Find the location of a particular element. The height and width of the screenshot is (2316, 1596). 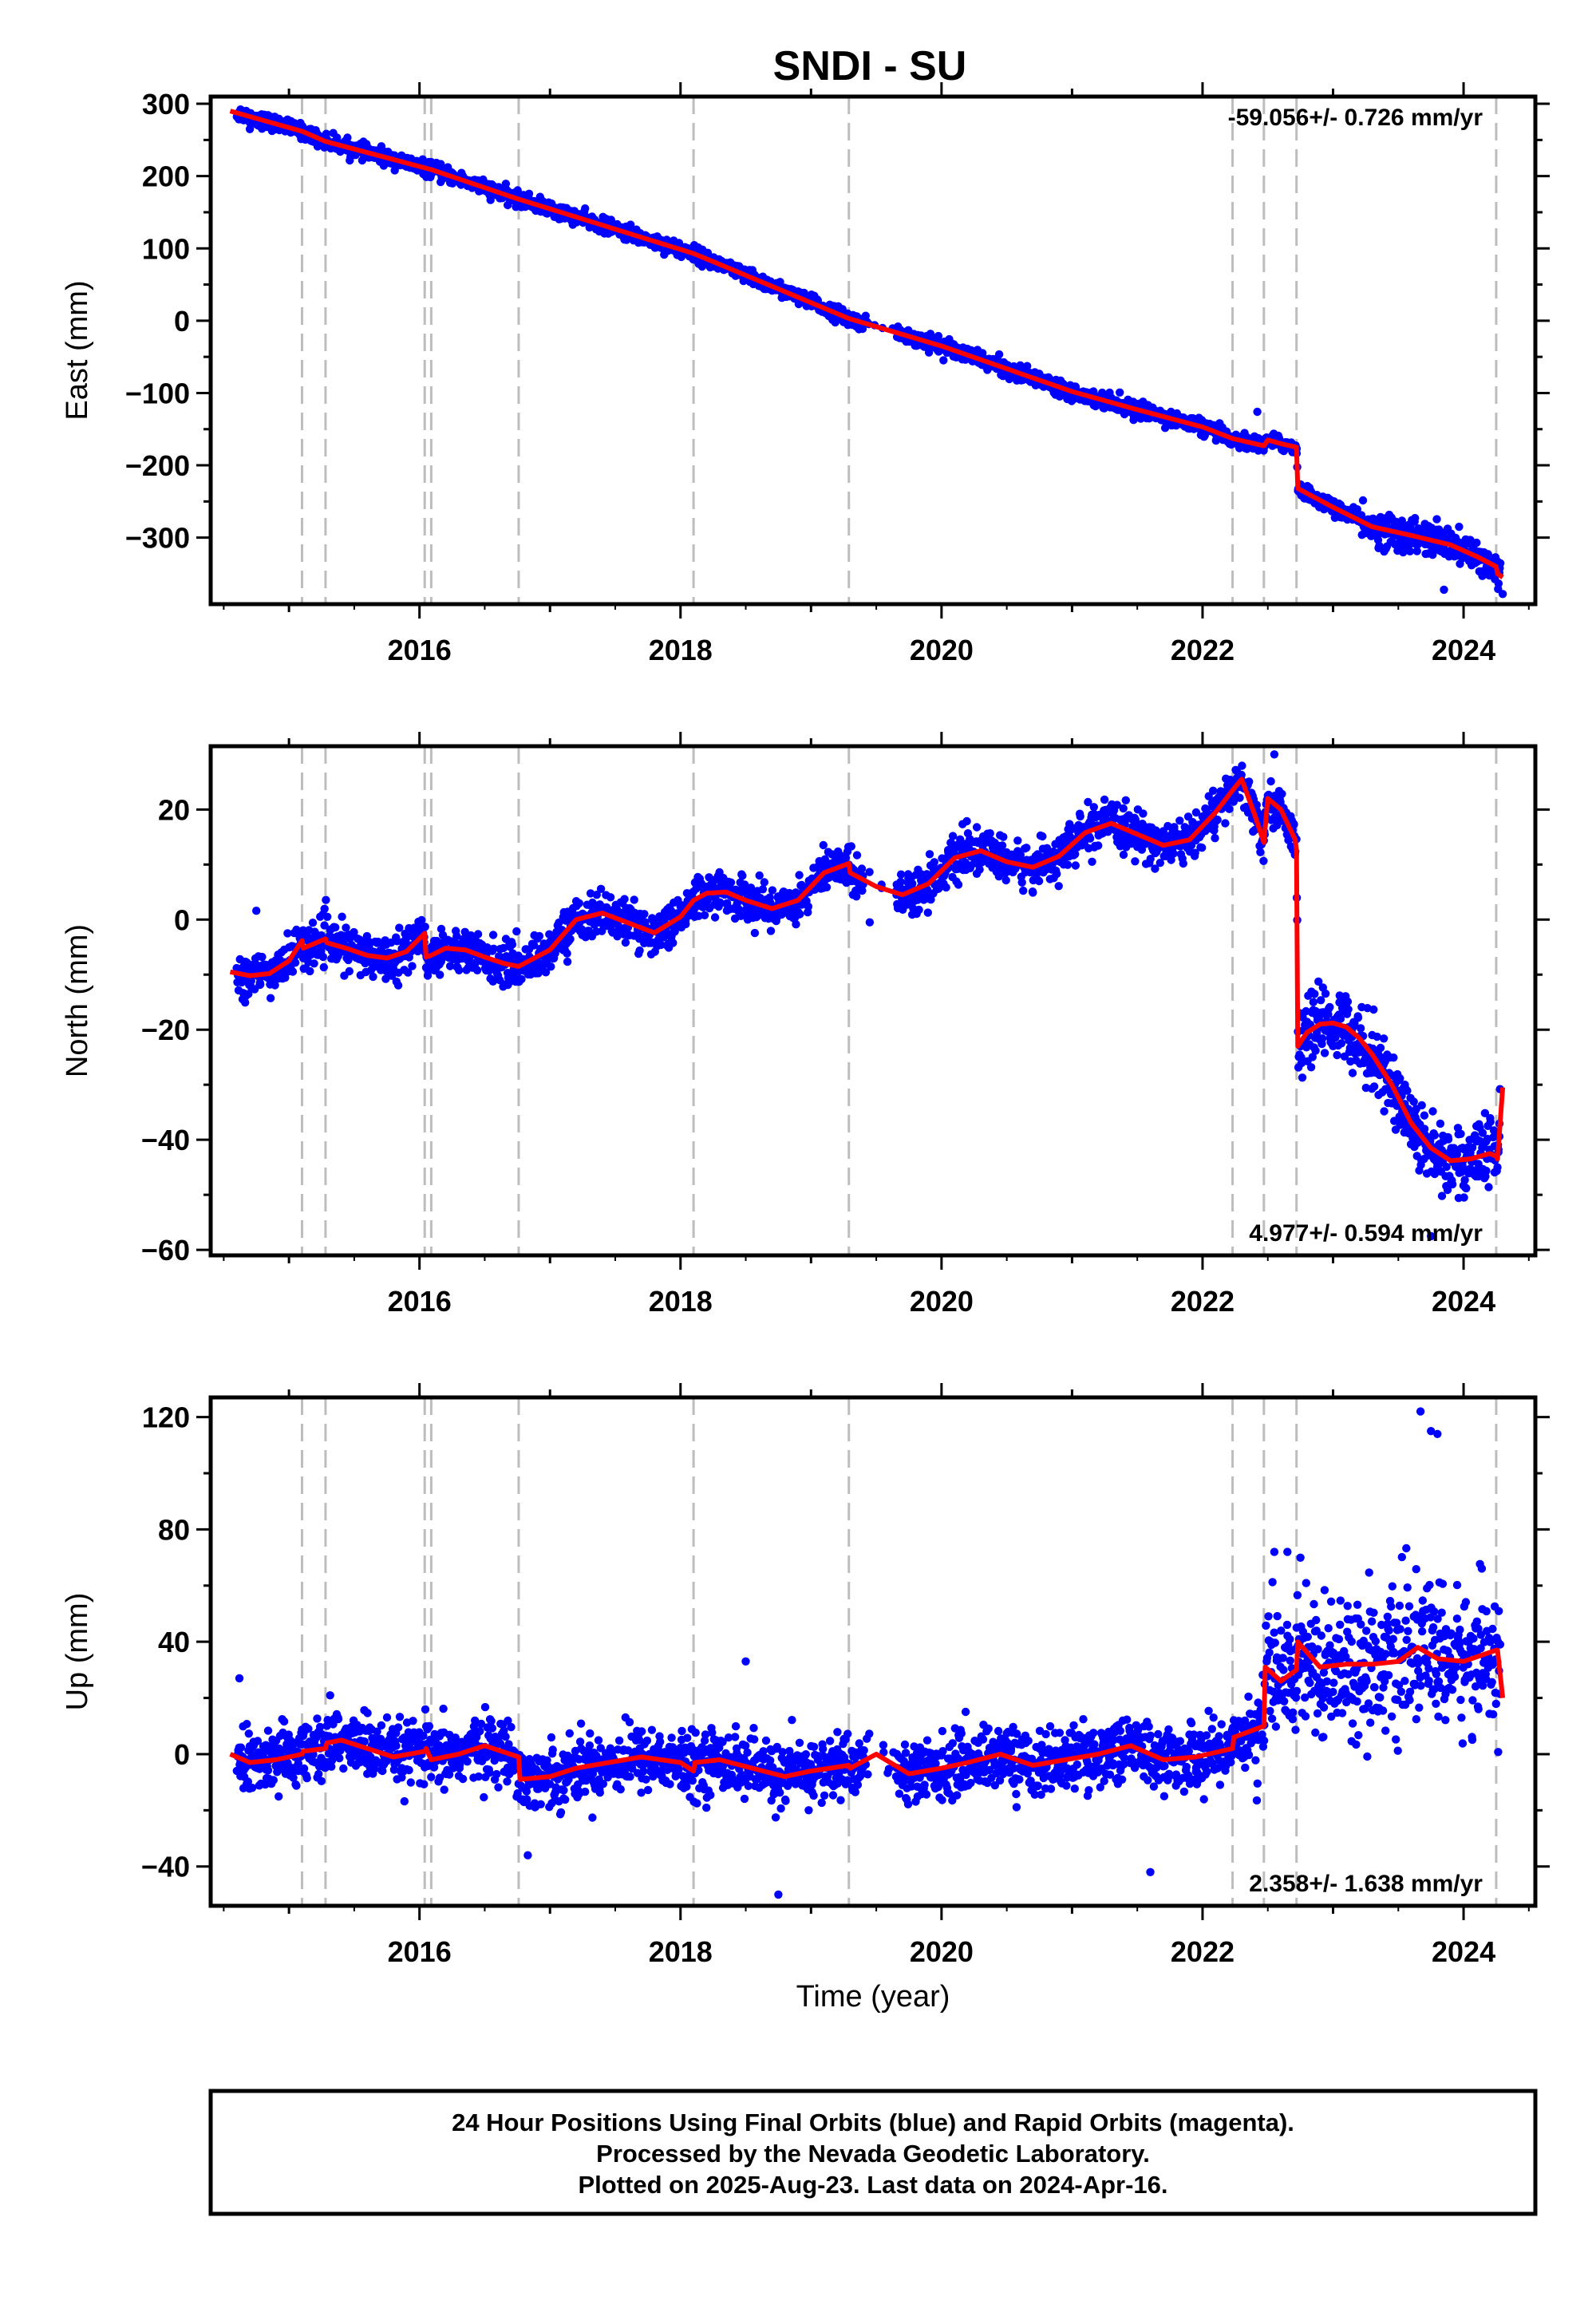

chart-title: SNDI - SU is located at coordinates (870, 66).